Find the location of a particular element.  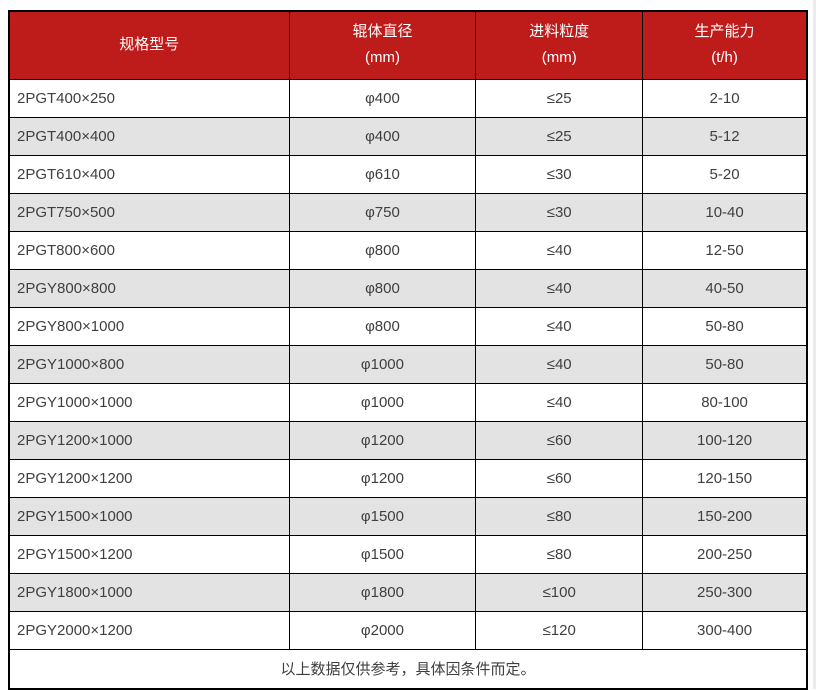

column-header-3: 进料粒度 (mm) is located at coordinates (559, 45).